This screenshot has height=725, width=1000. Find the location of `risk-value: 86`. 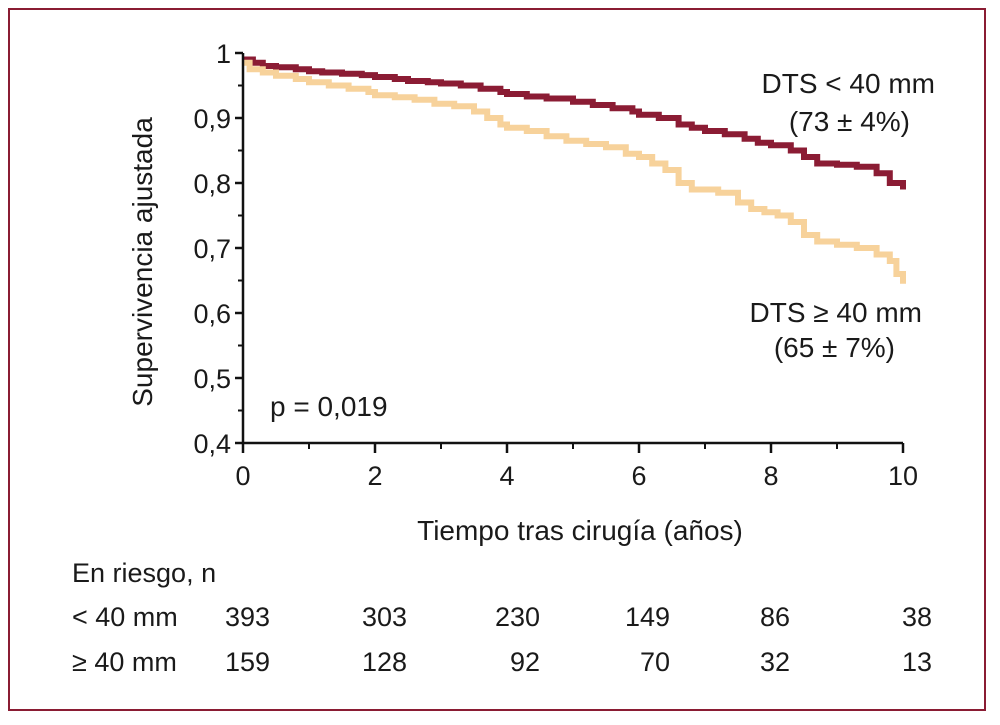

risk-value: 86 is located at coordinates (775, 617).